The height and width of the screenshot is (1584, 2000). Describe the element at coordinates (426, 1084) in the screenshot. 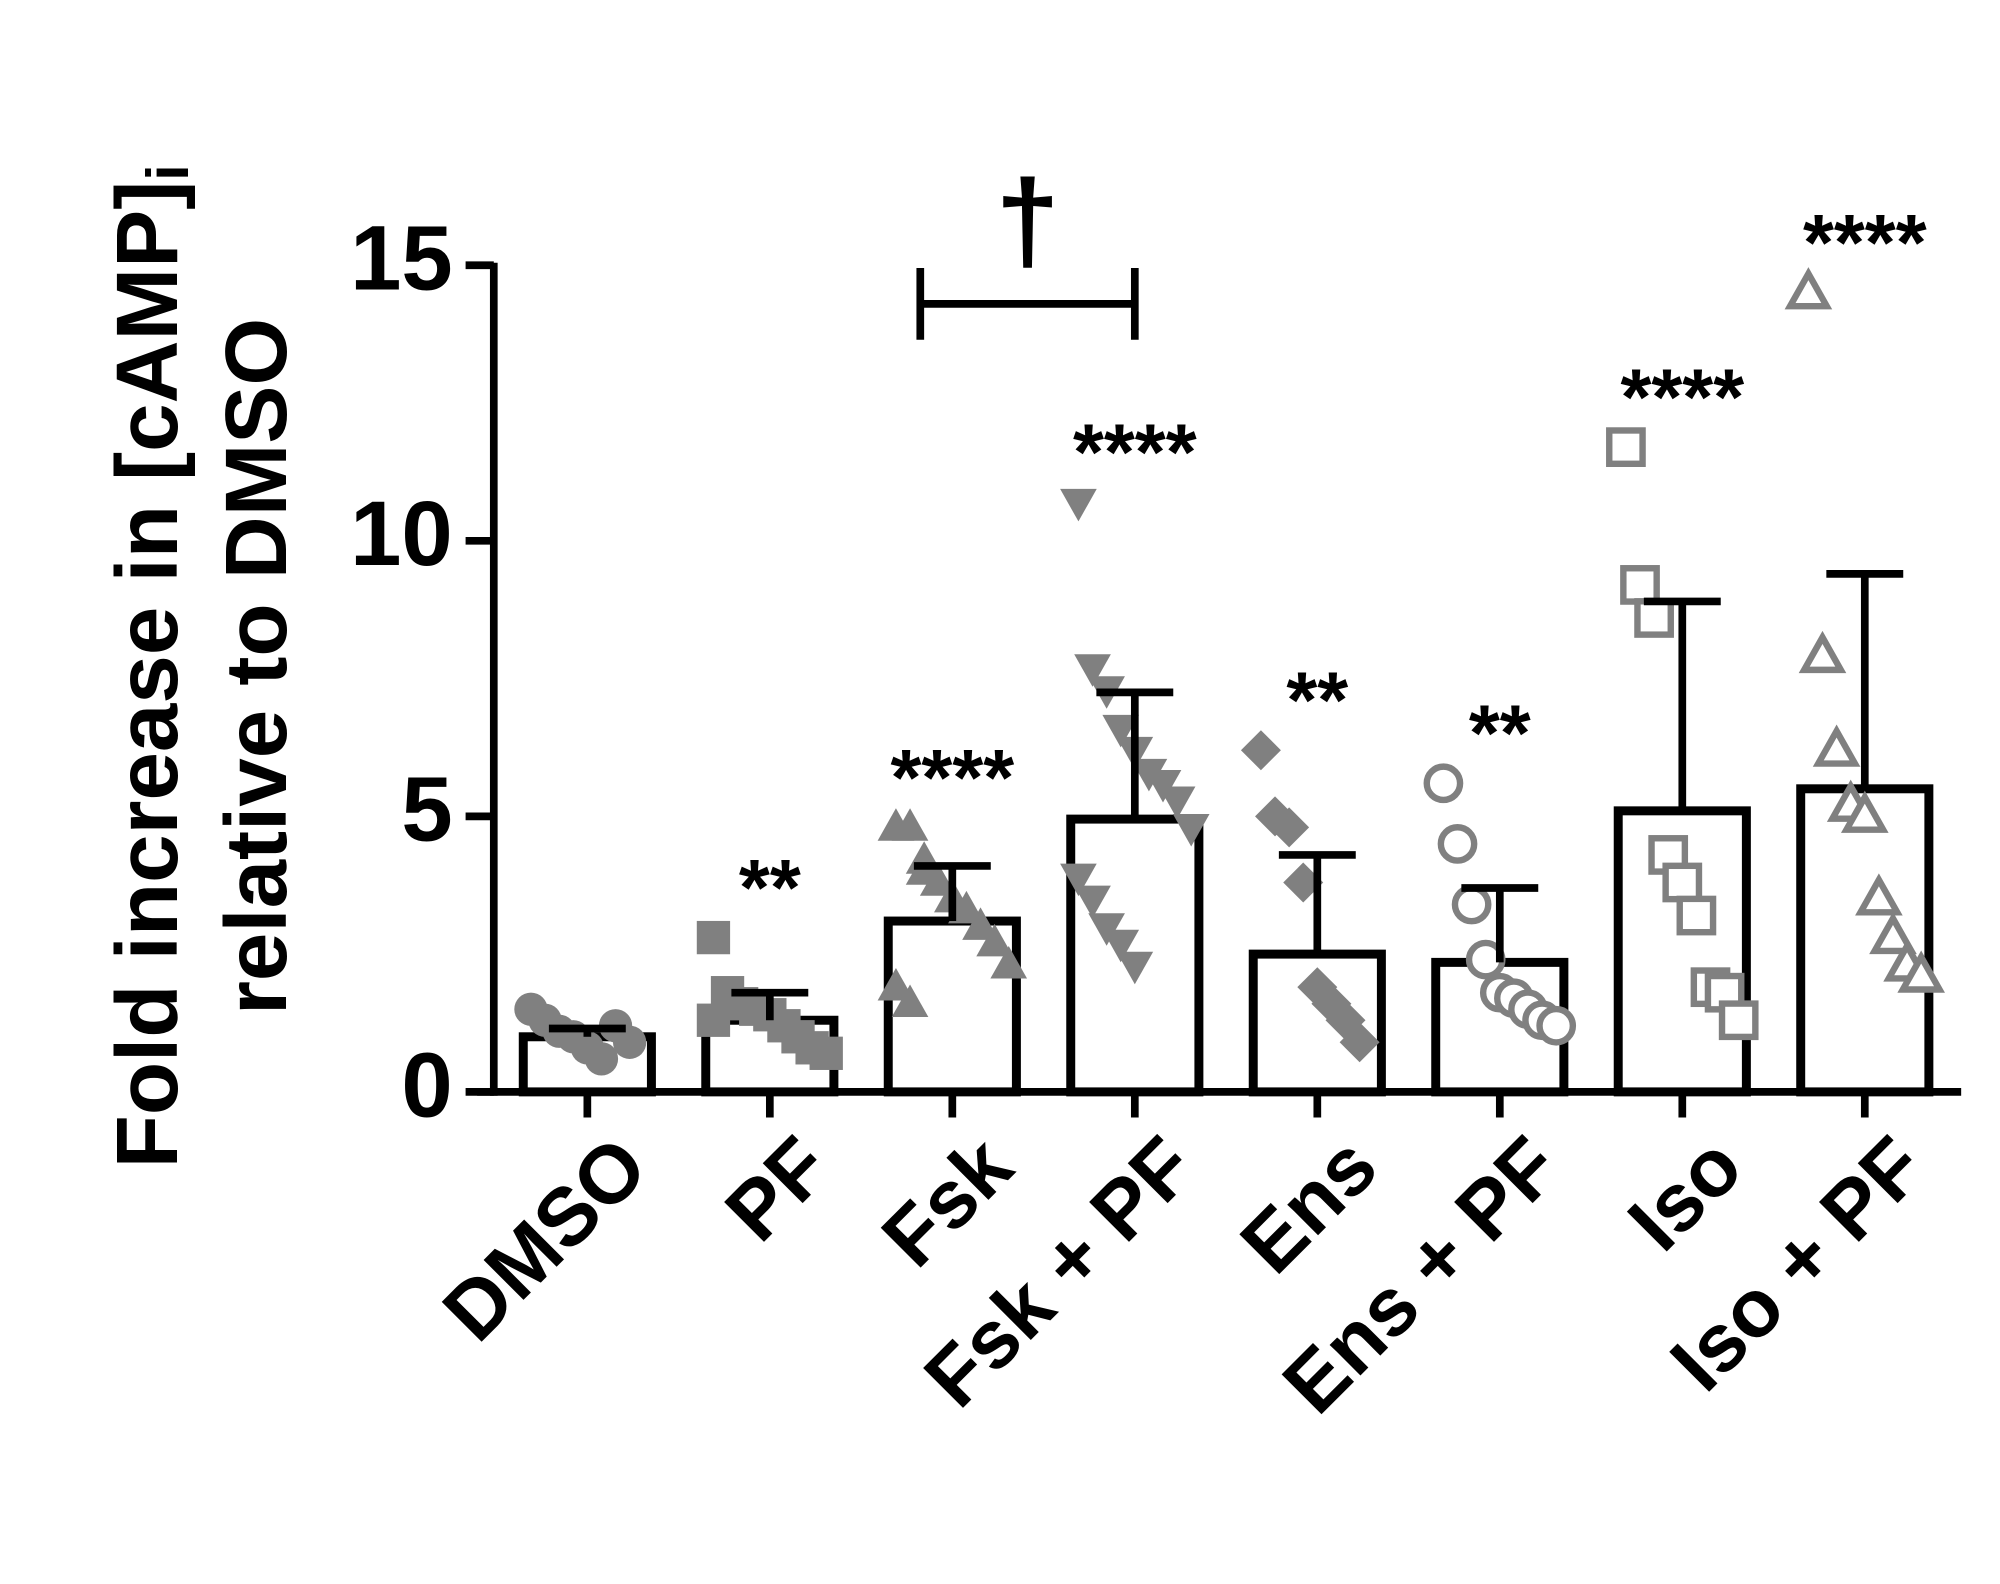

I see `y-tick-label: 0` at that location.